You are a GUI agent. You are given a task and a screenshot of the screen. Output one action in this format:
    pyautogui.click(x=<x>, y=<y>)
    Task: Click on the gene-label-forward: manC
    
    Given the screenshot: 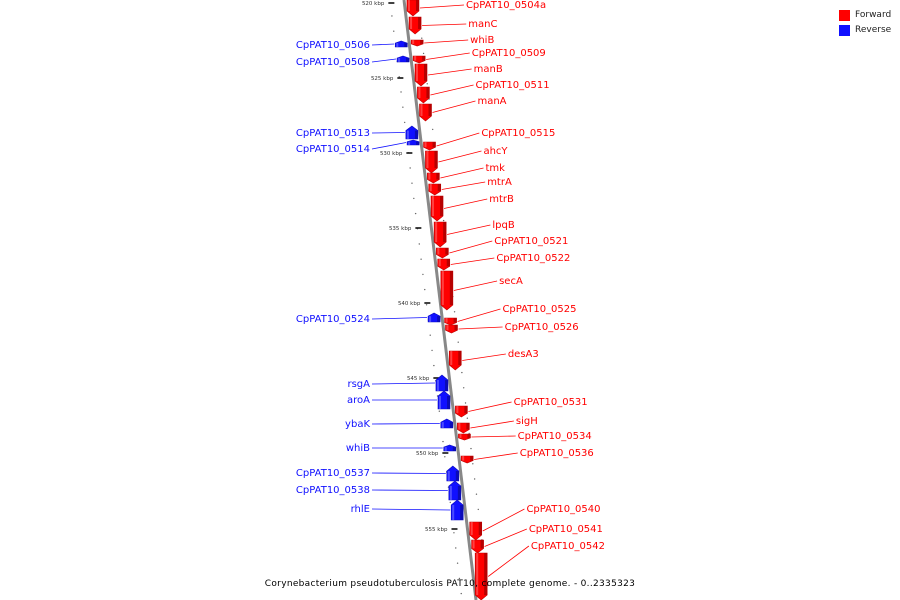 What is the action you would take?
    pyautogui.click(x=482, y=24)
    